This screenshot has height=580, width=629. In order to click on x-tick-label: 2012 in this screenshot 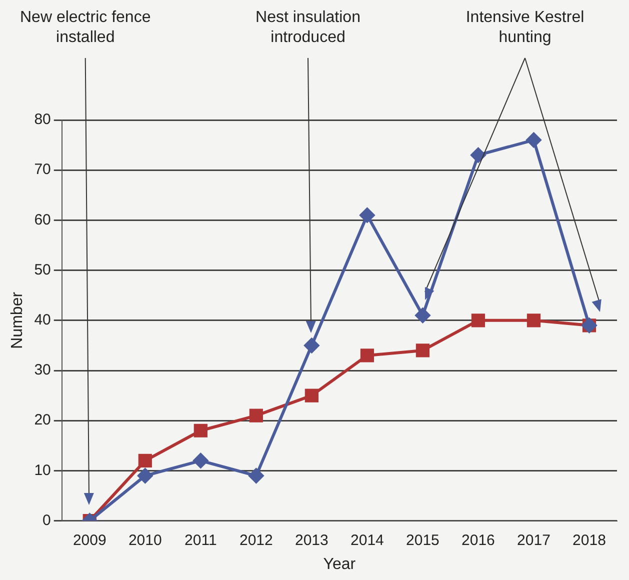, I will do `click(256, 540)`.